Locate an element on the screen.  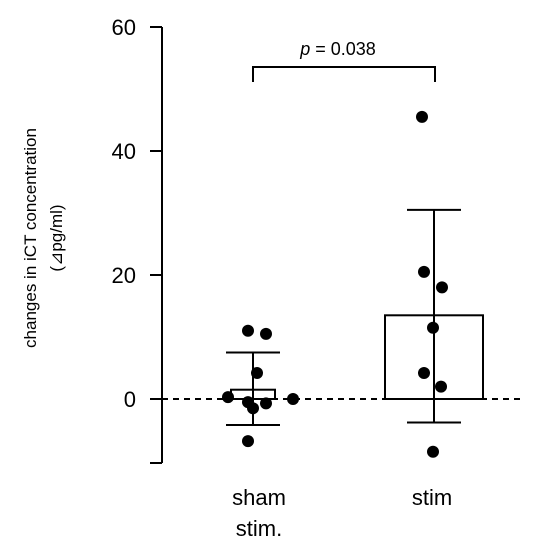
y-ticks: 0 20 40 60 is located at coordinates (137, 239).